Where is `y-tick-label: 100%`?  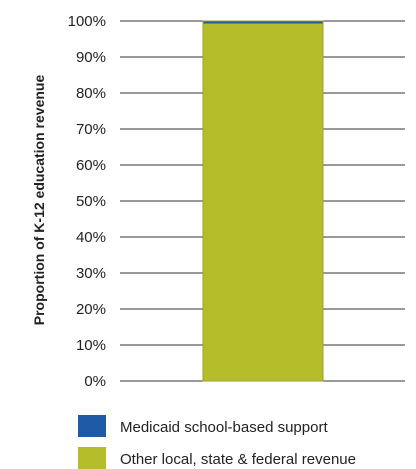 y-tick-label: 100% is located at coordinates (87, 21).